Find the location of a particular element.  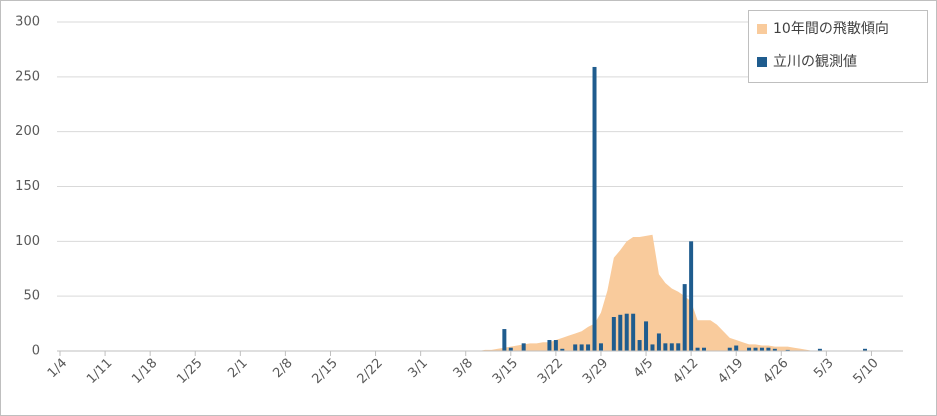

y-tick-label: 100 is located at coordinates (27, 241).